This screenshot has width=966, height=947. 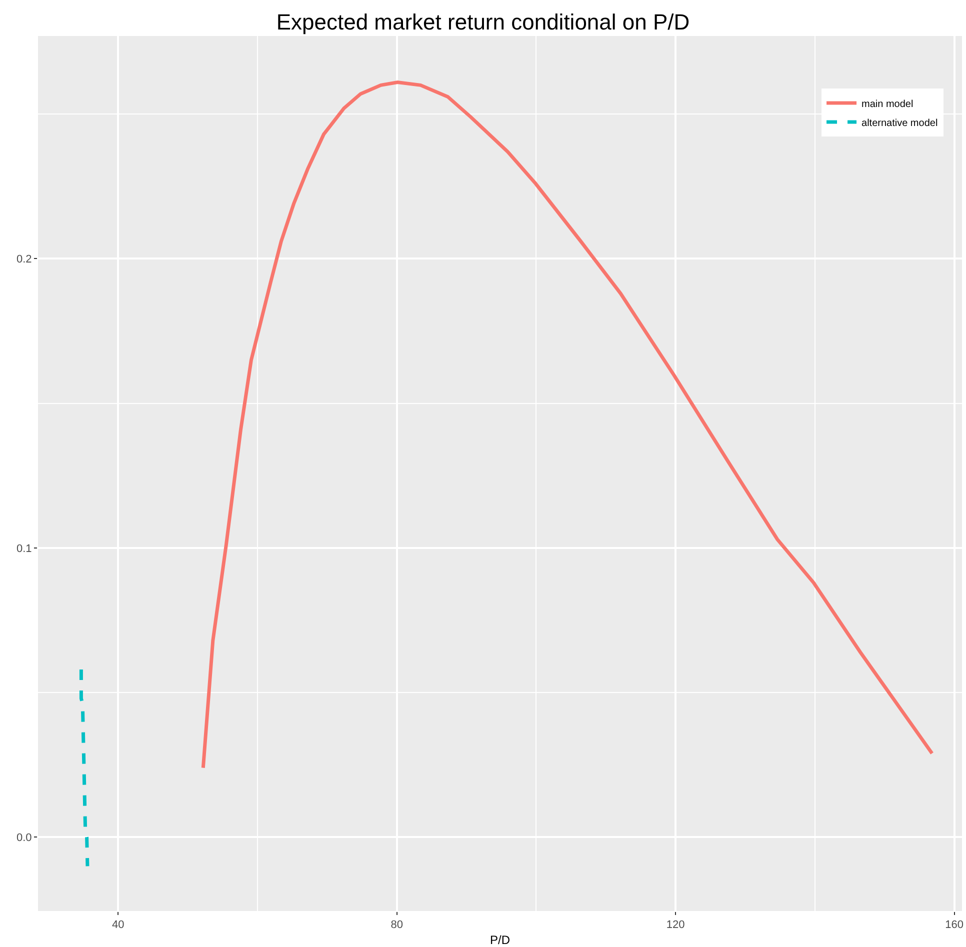 What do you see at coordinates (900, 123) in the screenshot?
I see `legend-label: alternative model` at bounding box center [900, 123].